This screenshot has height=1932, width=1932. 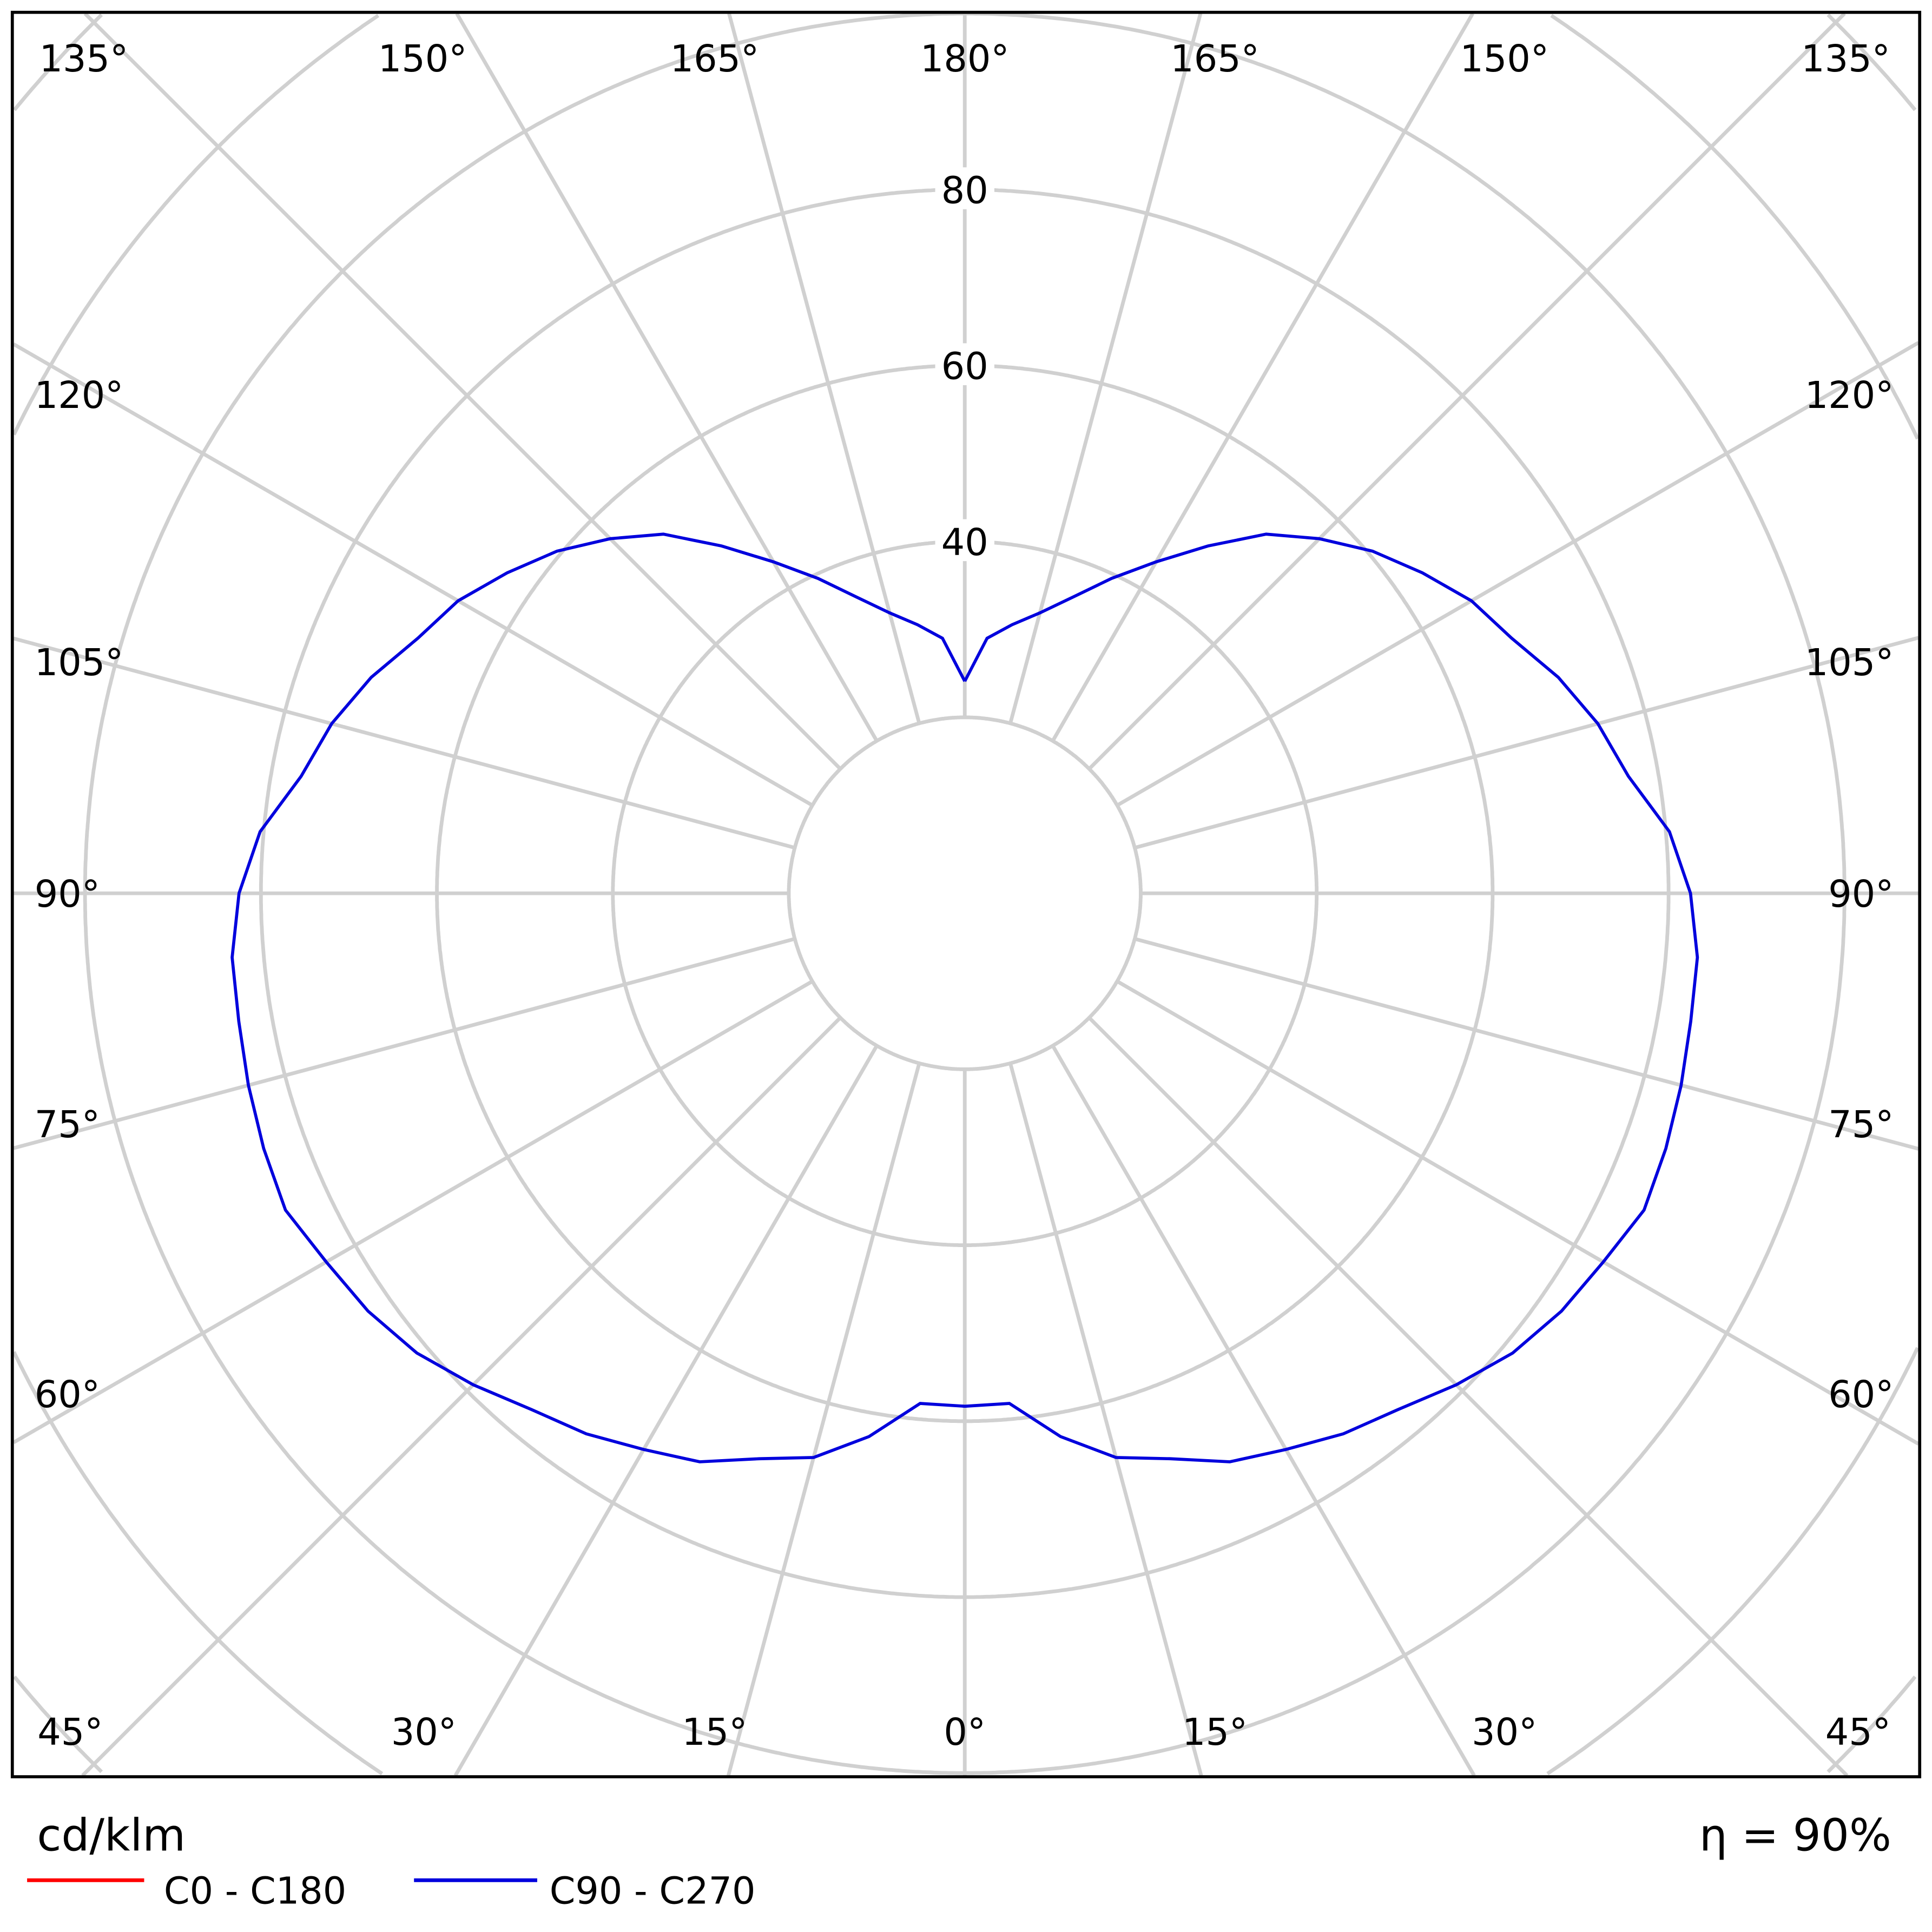 I want to click on angle-label-top: 180°, so click(x=965, y=60).